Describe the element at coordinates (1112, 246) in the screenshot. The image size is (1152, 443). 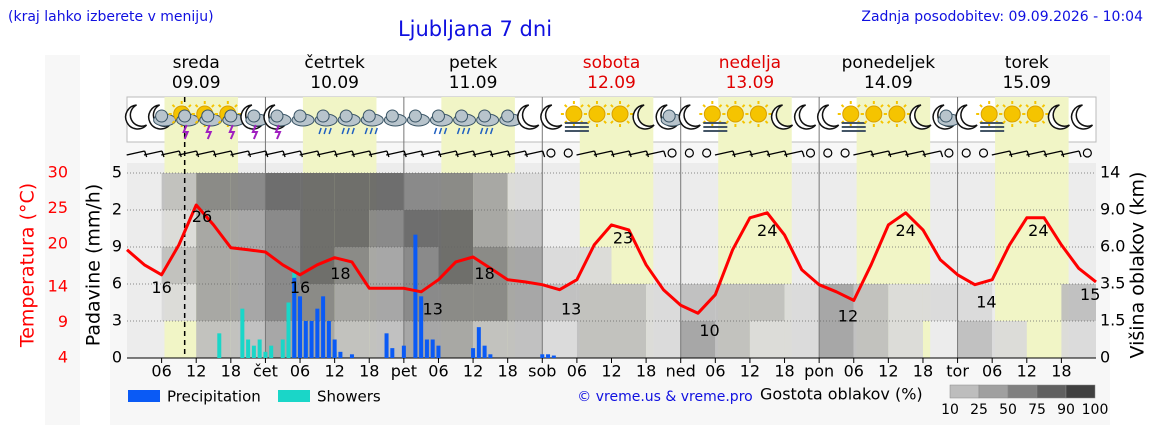
I see `height-tick-label: 6.0` at that location.